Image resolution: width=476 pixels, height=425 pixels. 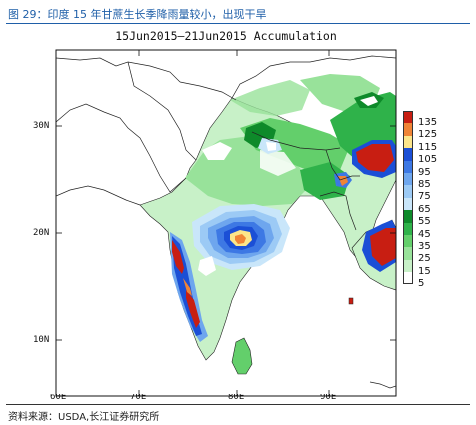 I want to click on legend-label: 65, so click(x=424, y=209).